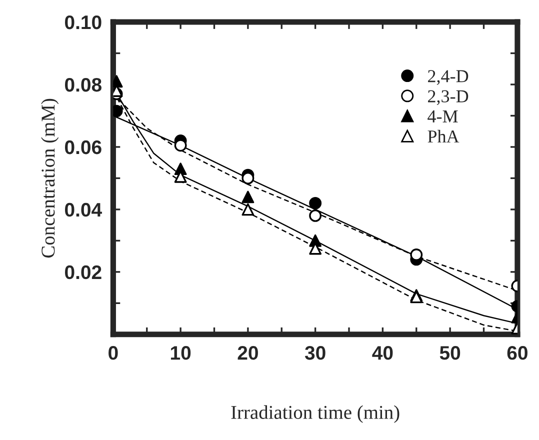 The image size is (539, 440). What do you see at coordinates (448, 77) in the screenshot?
I see `legend-label: 2,4-D` at bounding box center [448, 77].